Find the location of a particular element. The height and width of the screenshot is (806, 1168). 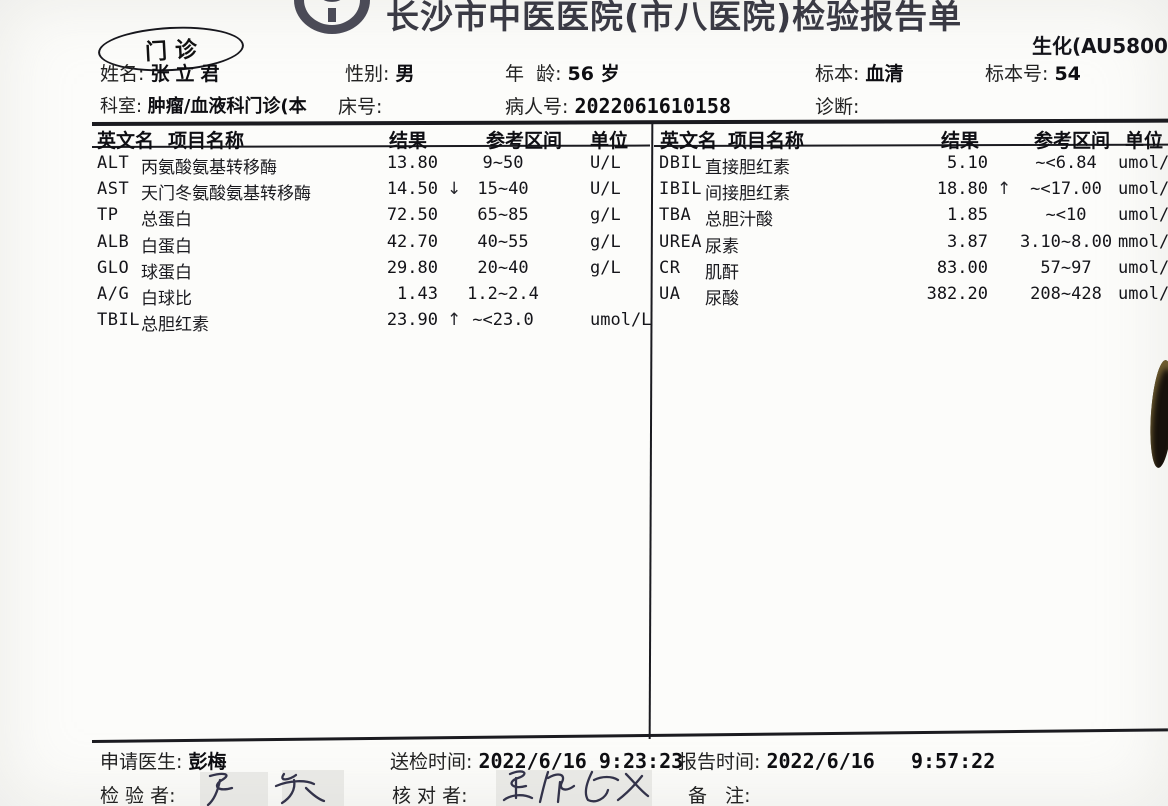

result-row: TBA 总胆汁酸 1.85 ~<10 umol/L is located at coordinates (911, 218).